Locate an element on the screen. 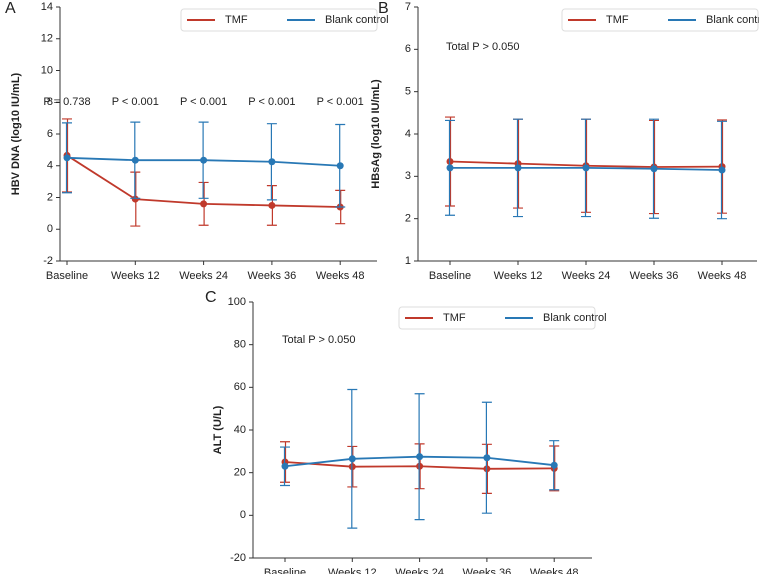 The image size is (759, 574). y-tick-label: -20 is located at coordinates (238, 558).